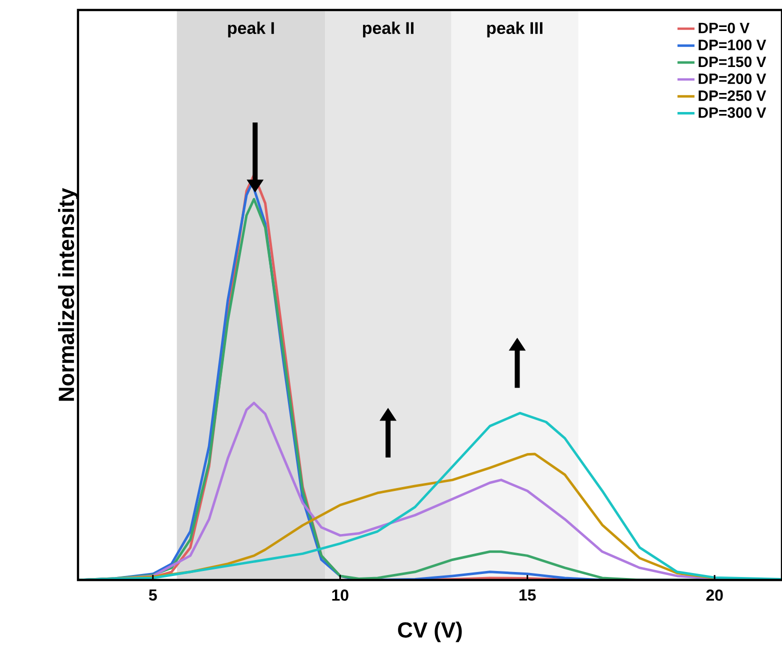  I want to click on x-tick-label: 20, so click(714, 595).